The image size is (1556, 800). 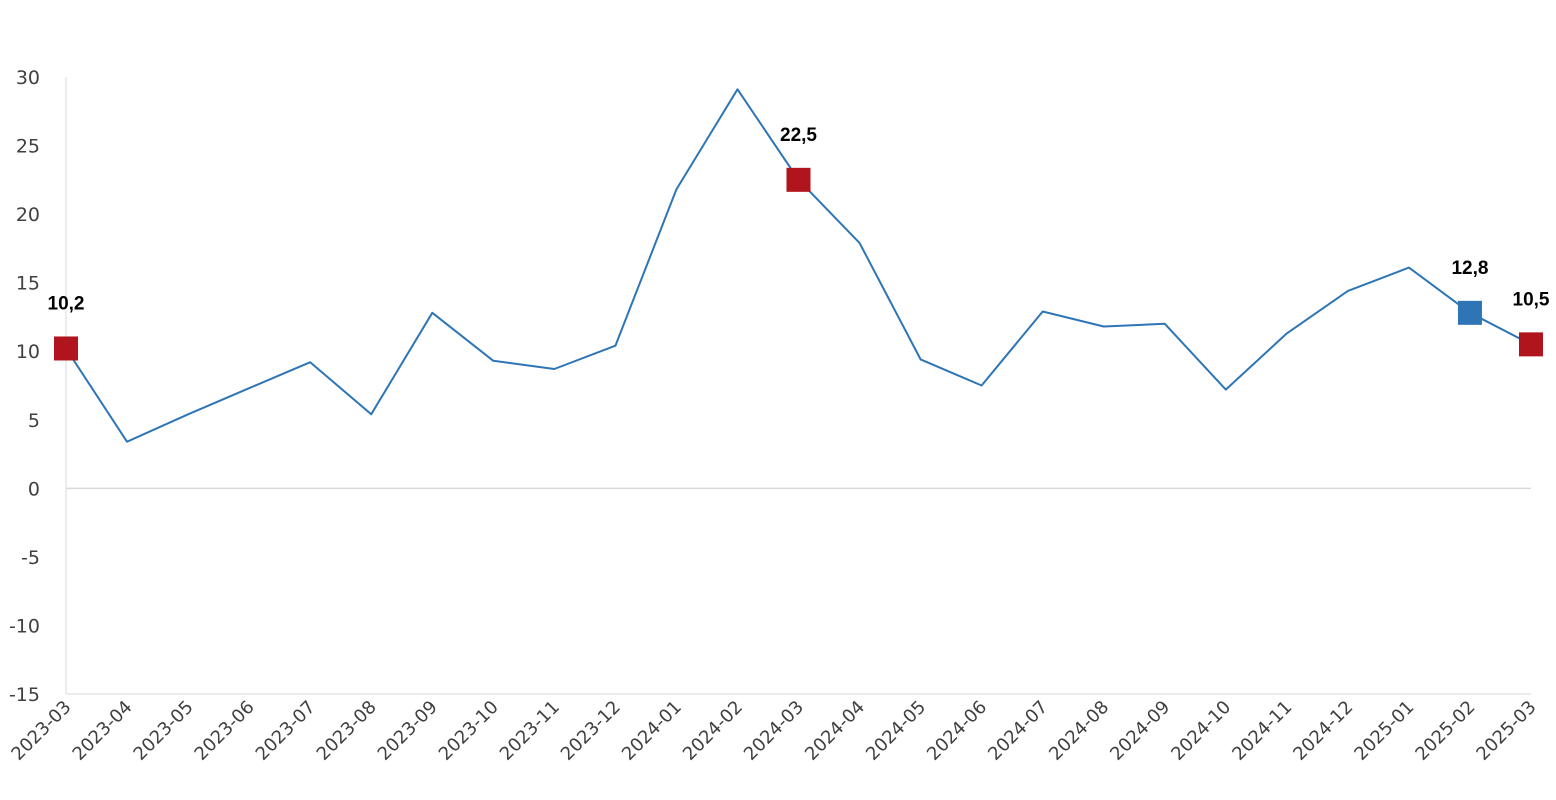 I want to click on x-tick-label: 2024-02, so click(x=713, y=731).